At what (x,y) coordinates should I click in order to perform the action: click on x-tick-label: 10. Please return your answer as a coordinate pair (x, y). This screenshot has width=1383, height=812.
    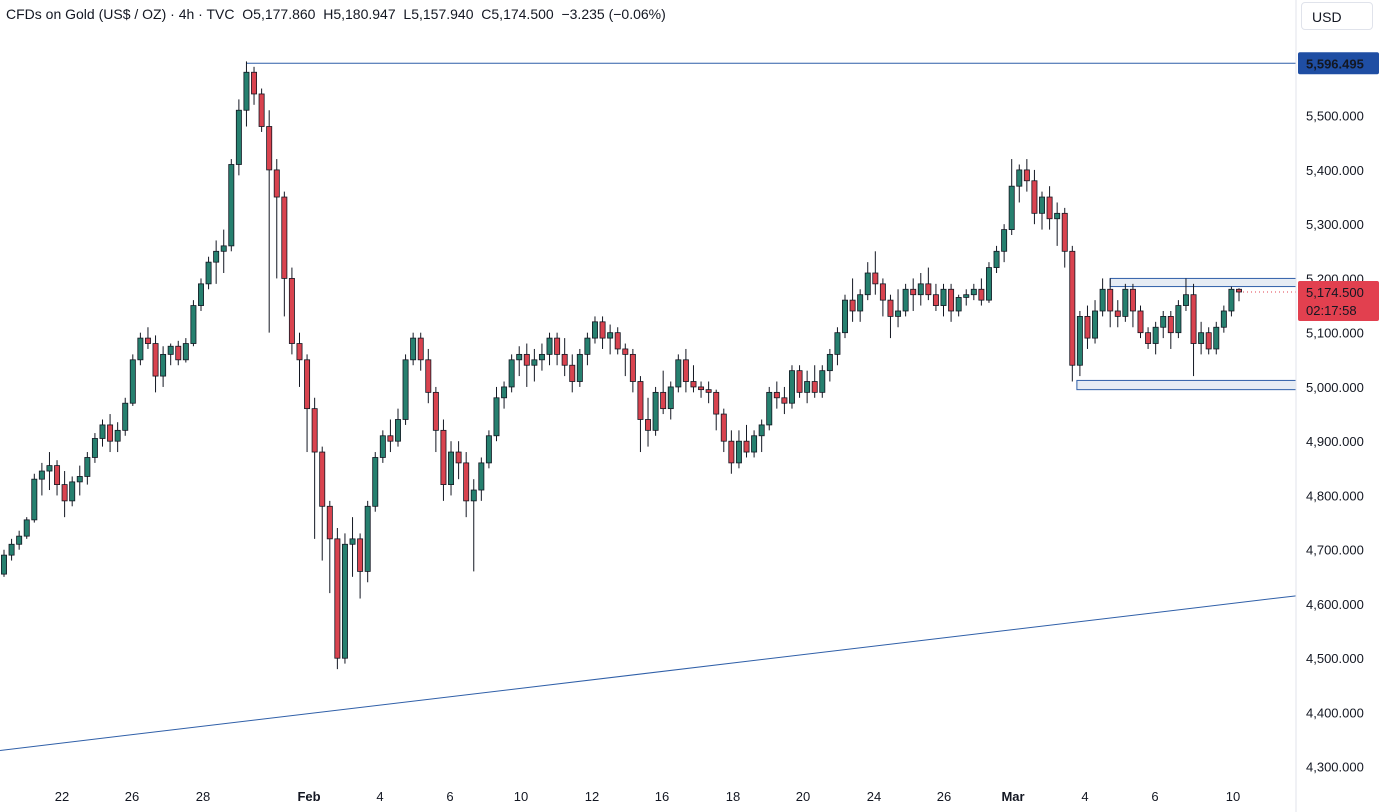
    Looking at the image, I should click on (521, 796).